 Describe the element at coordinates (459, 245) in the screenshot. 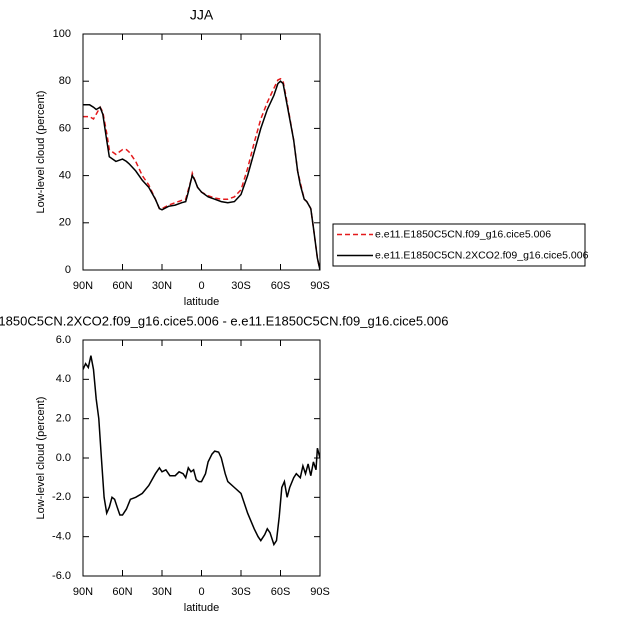

I see `legend-box` at that location.